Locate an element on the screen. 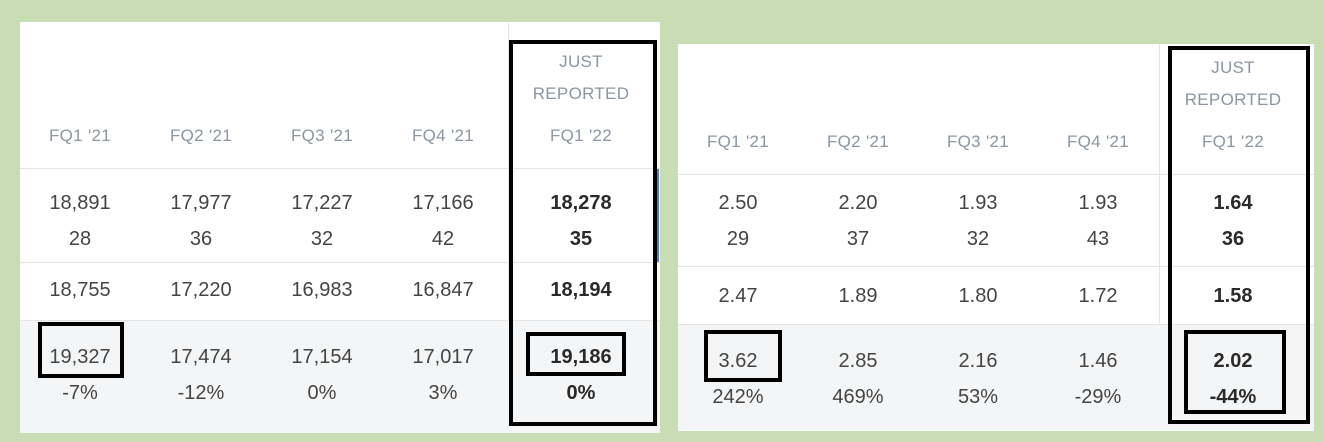  table-cell: 2.85 469% is located at coordinates (858, 379).